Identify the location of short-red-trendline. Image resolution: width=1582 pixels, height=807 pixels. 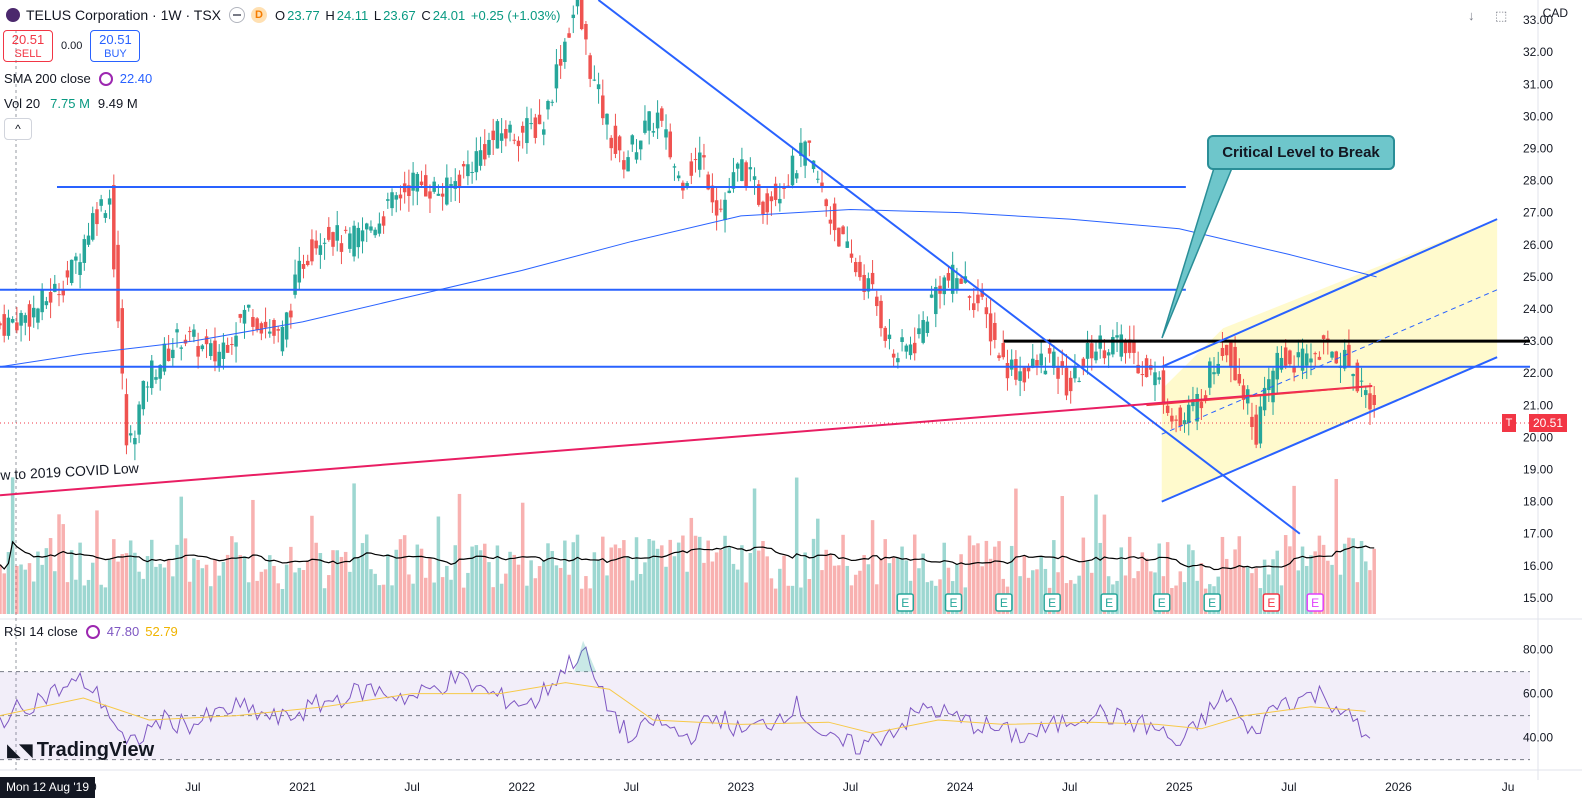
(1259, 396).